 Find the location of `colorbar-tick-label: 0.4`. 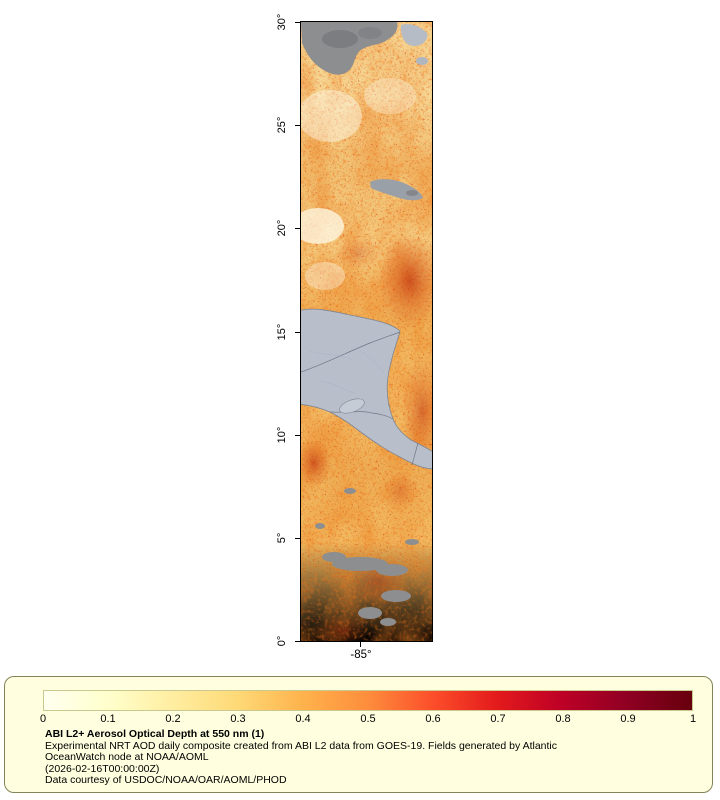

colorbar-tick-label: 0.4 is located at coordinates (303, 719).